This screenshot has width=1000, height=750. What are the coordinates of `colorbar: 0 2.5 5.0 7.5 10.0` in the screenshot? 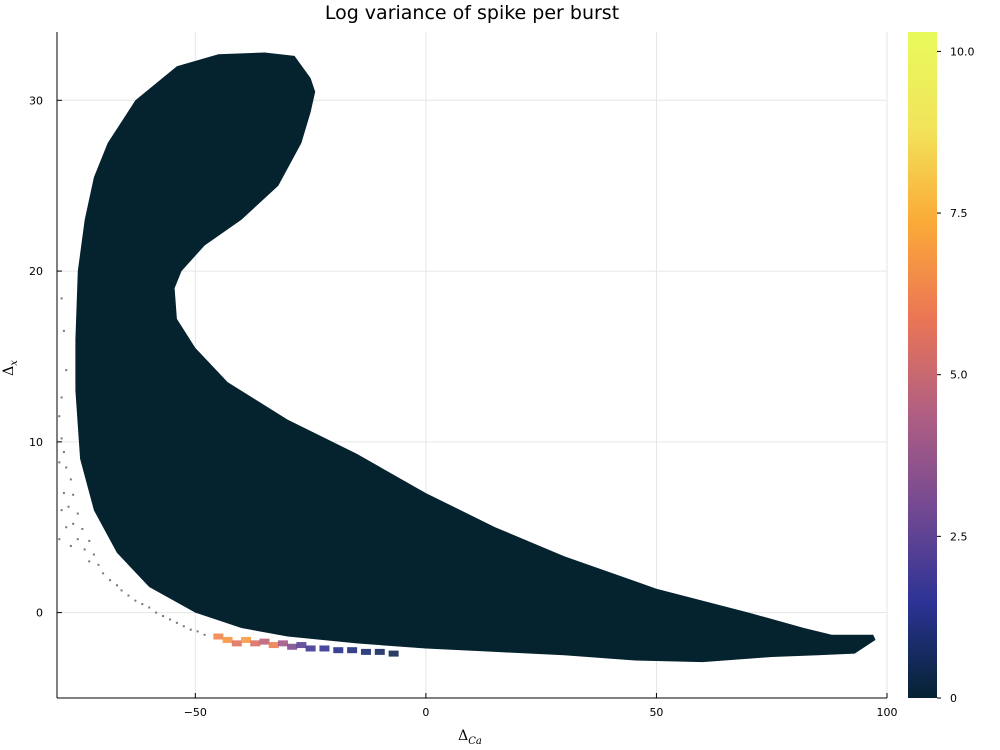 It's located at (941, 368).